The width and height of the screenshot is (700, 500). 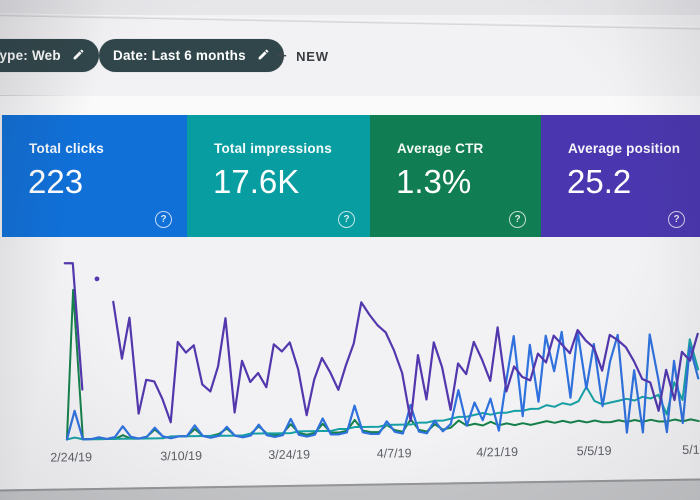 What do you see at coordinates (56, 181) in the screenshot?
I see `card-value: 223` at bounding box center [56, 181].